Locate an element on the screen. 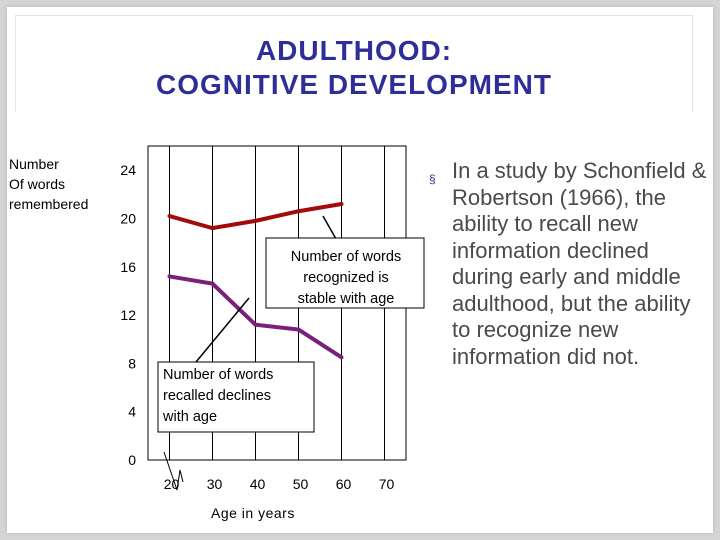 Image resolution: width=720 pixels, height=540 pixels. y-ticks: 0 4 8 12 16 20 24 is located at coordinates (128, 315).